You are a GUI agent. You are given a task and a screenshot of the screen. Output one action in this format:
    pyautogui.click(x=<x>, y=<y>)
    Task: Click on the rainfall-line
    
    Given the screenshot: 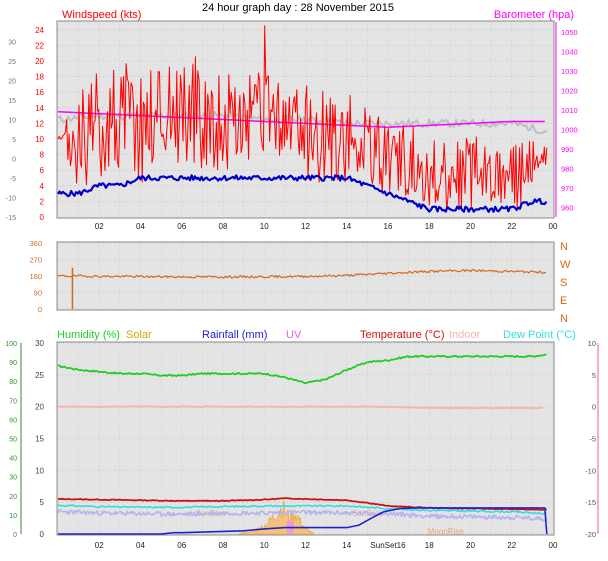 What is the action you would take?
    pyautogui.click(x=303, y=521)
    